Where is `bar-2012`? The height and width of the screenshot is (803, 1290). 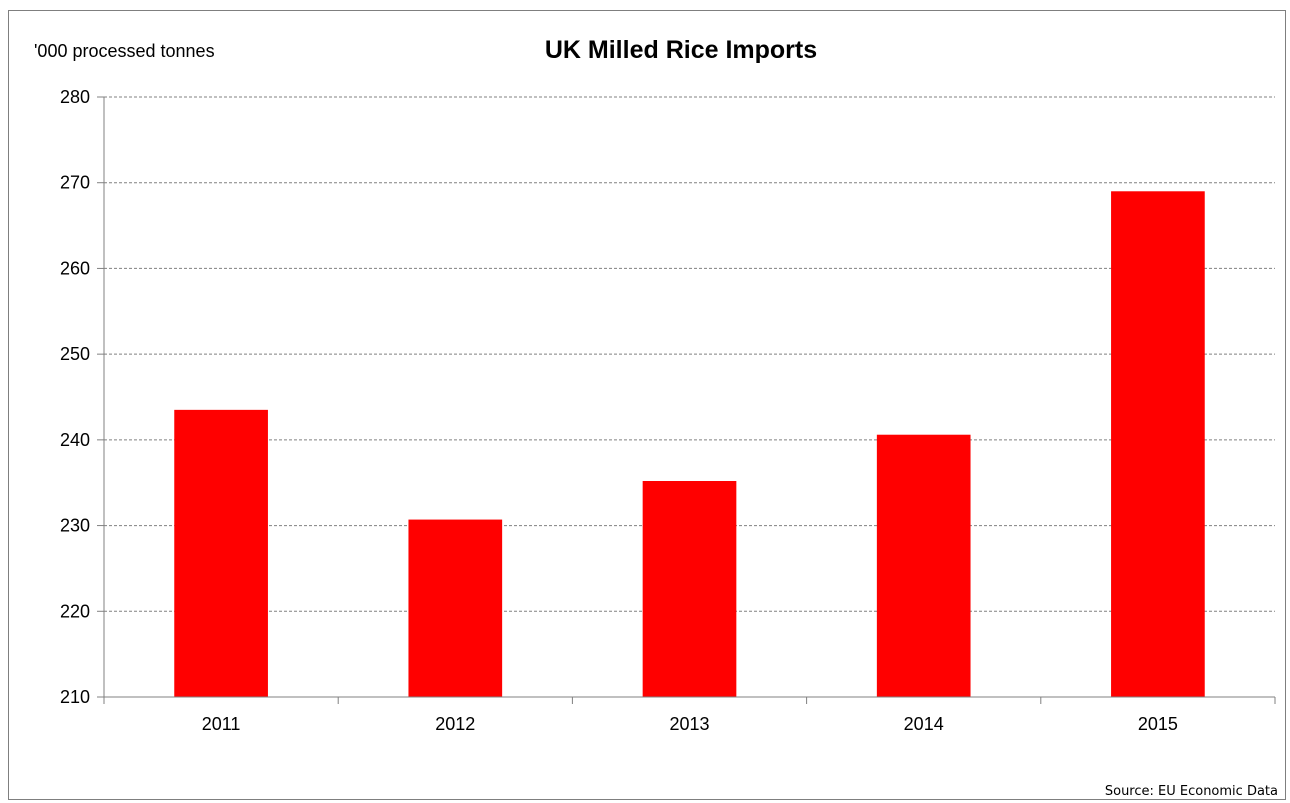 bar-2012 is located at coordinates (455, 608).